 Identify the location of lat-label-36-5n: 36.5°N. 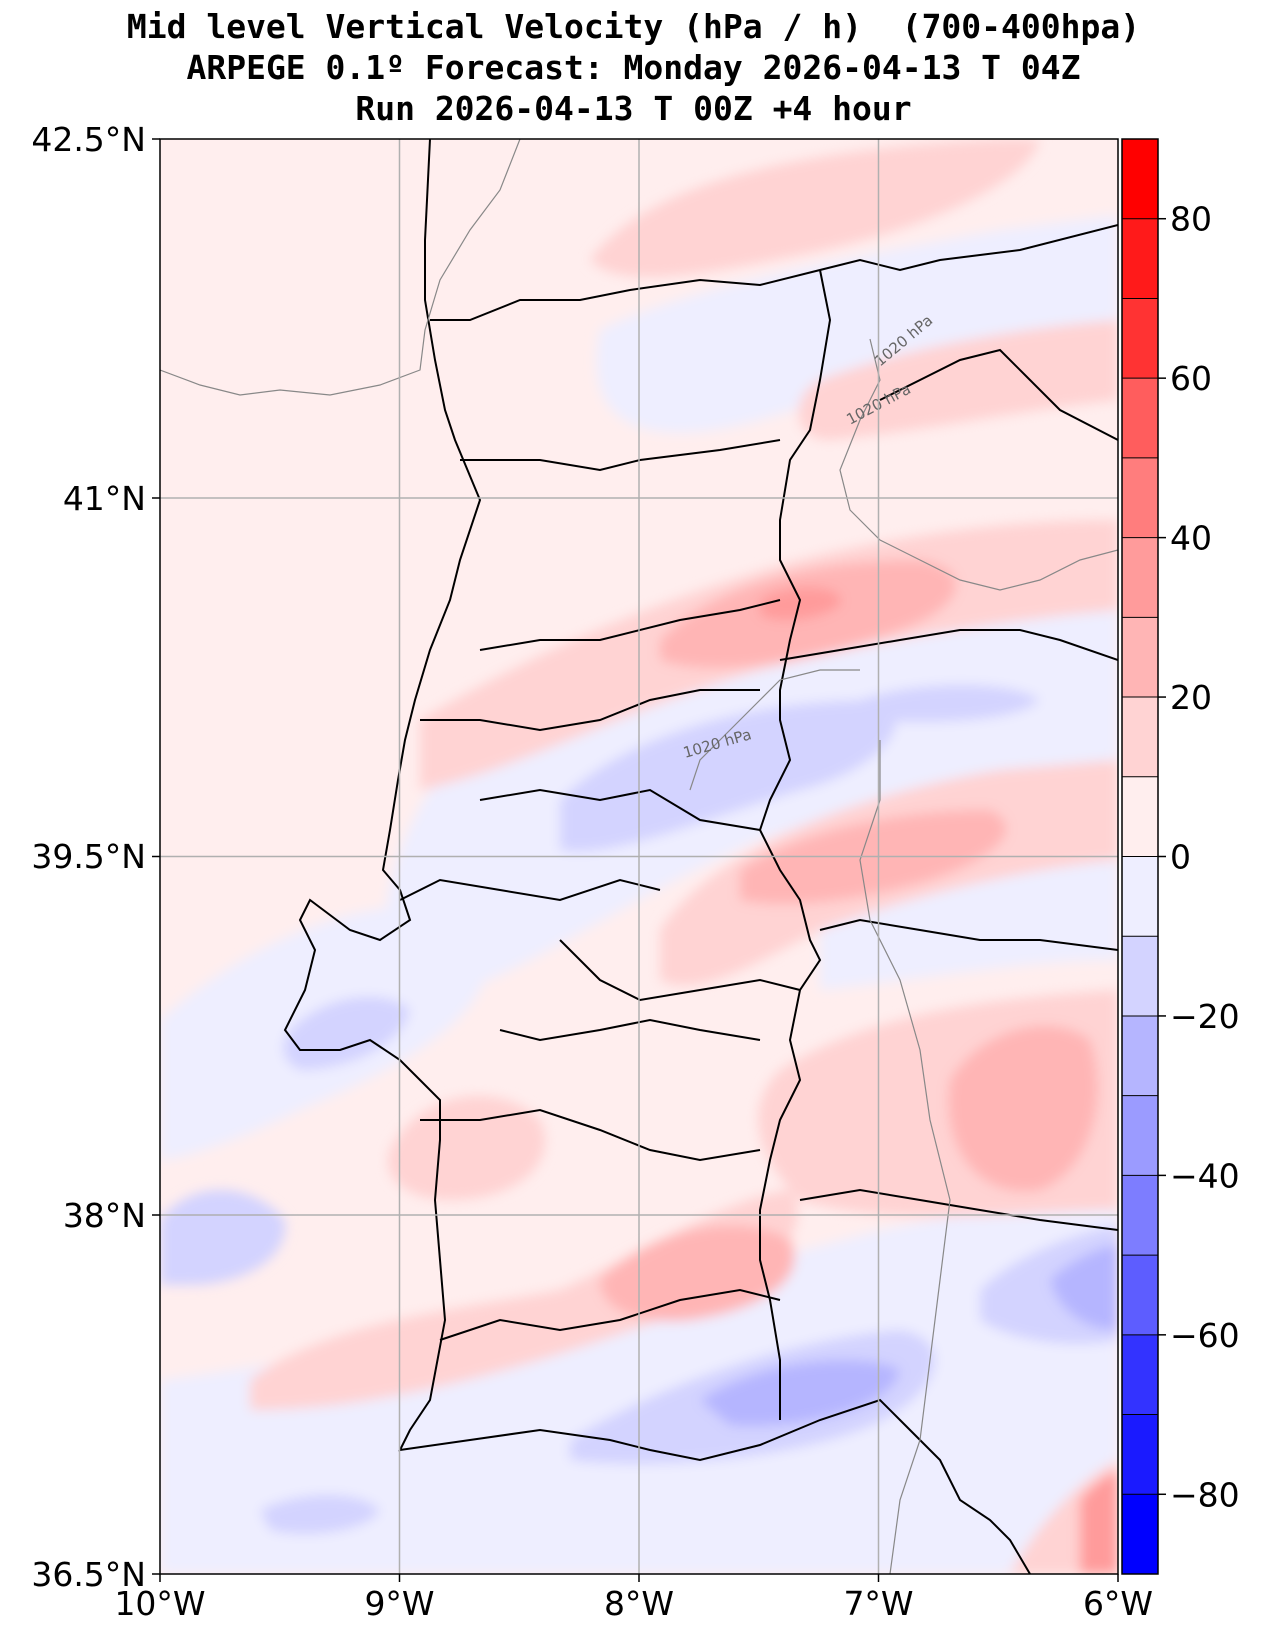
(88, 1574).